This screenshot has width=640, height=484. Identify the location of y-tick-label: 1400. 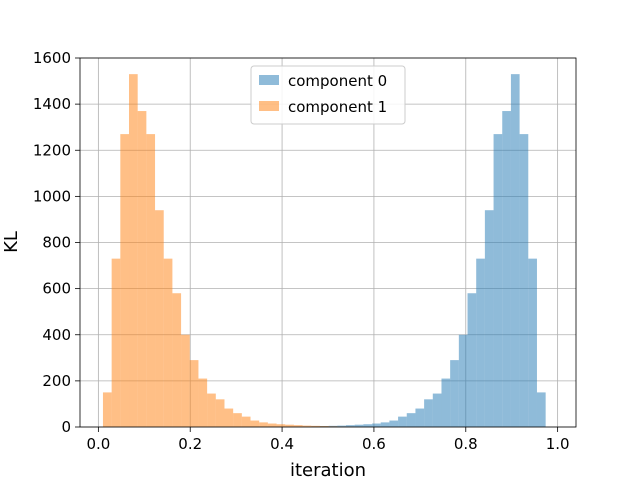
(52, 104).